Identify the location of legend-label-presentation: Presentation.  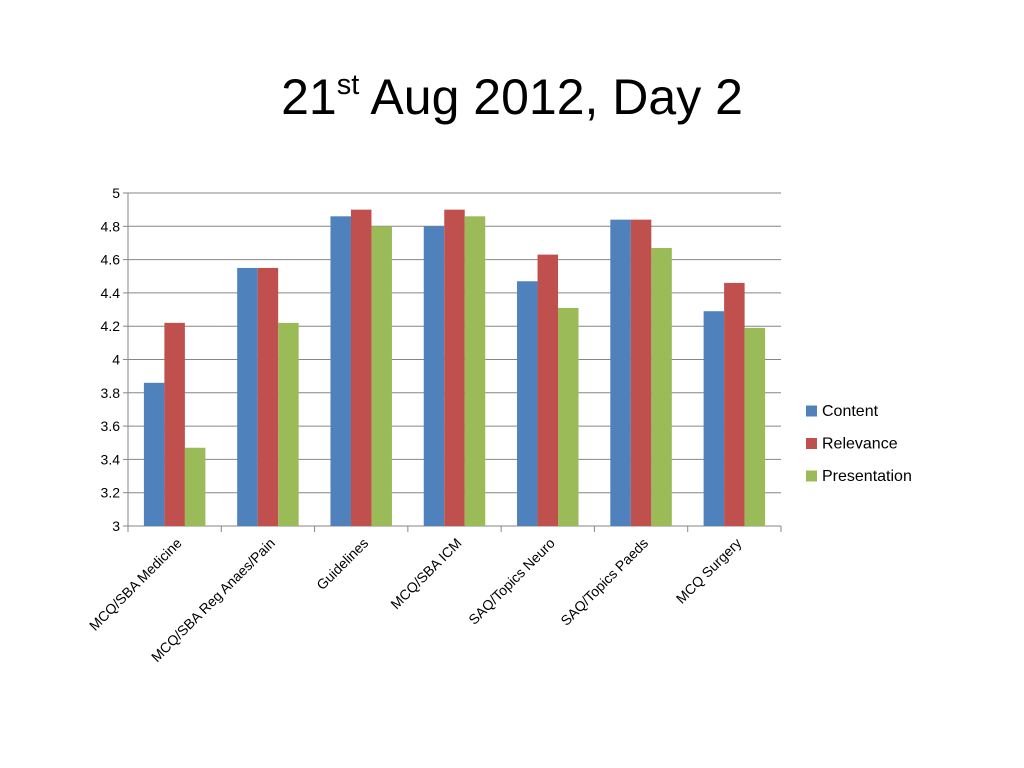
(867, 476).